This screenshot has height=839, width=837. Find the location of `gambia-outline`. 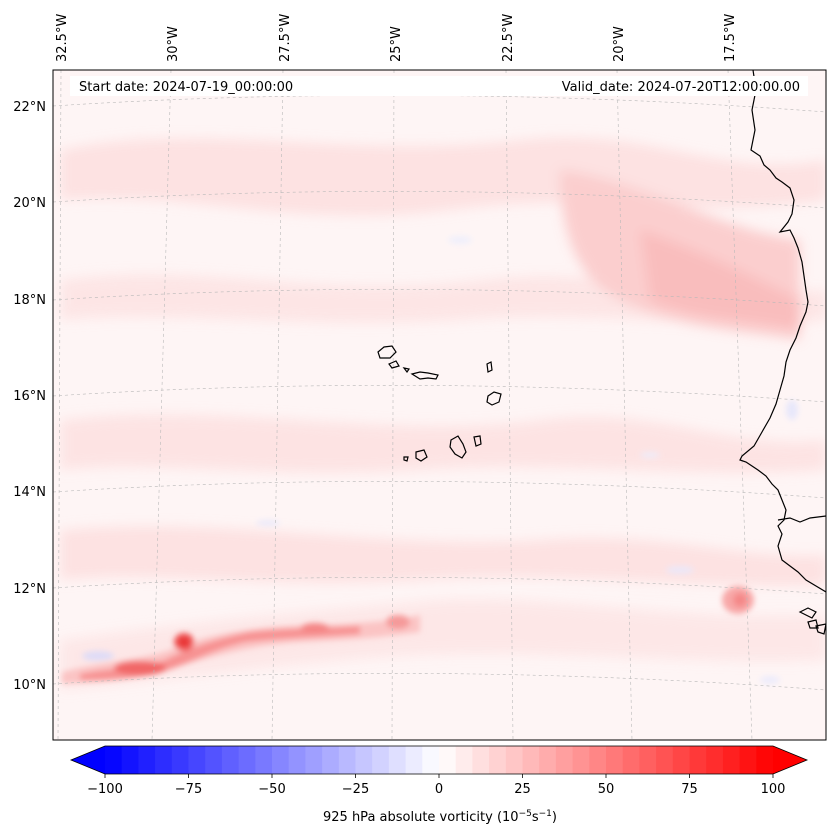

gambia-outline is located at coordinates (801, 519).